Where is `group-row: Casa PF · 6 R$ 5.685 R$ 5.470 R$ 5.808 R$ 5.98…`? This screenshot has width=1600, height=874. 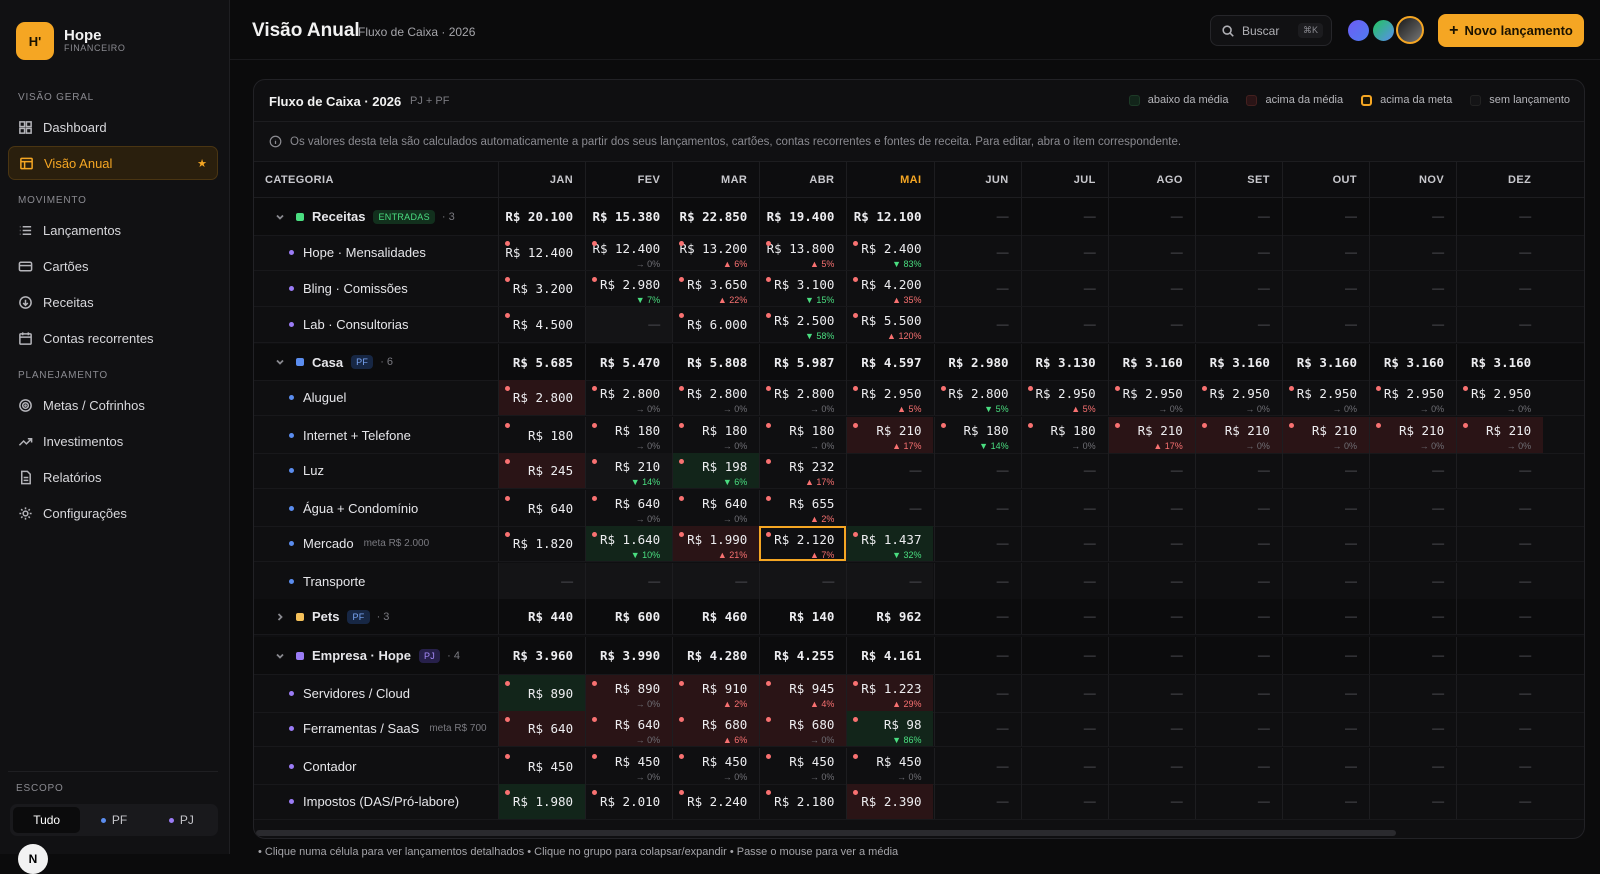 group-row: Casa PF · 6 R$ 5.685 R$ 5.470 R$ 5.808 R$ 5.98… is located at coordinates (919, 362).